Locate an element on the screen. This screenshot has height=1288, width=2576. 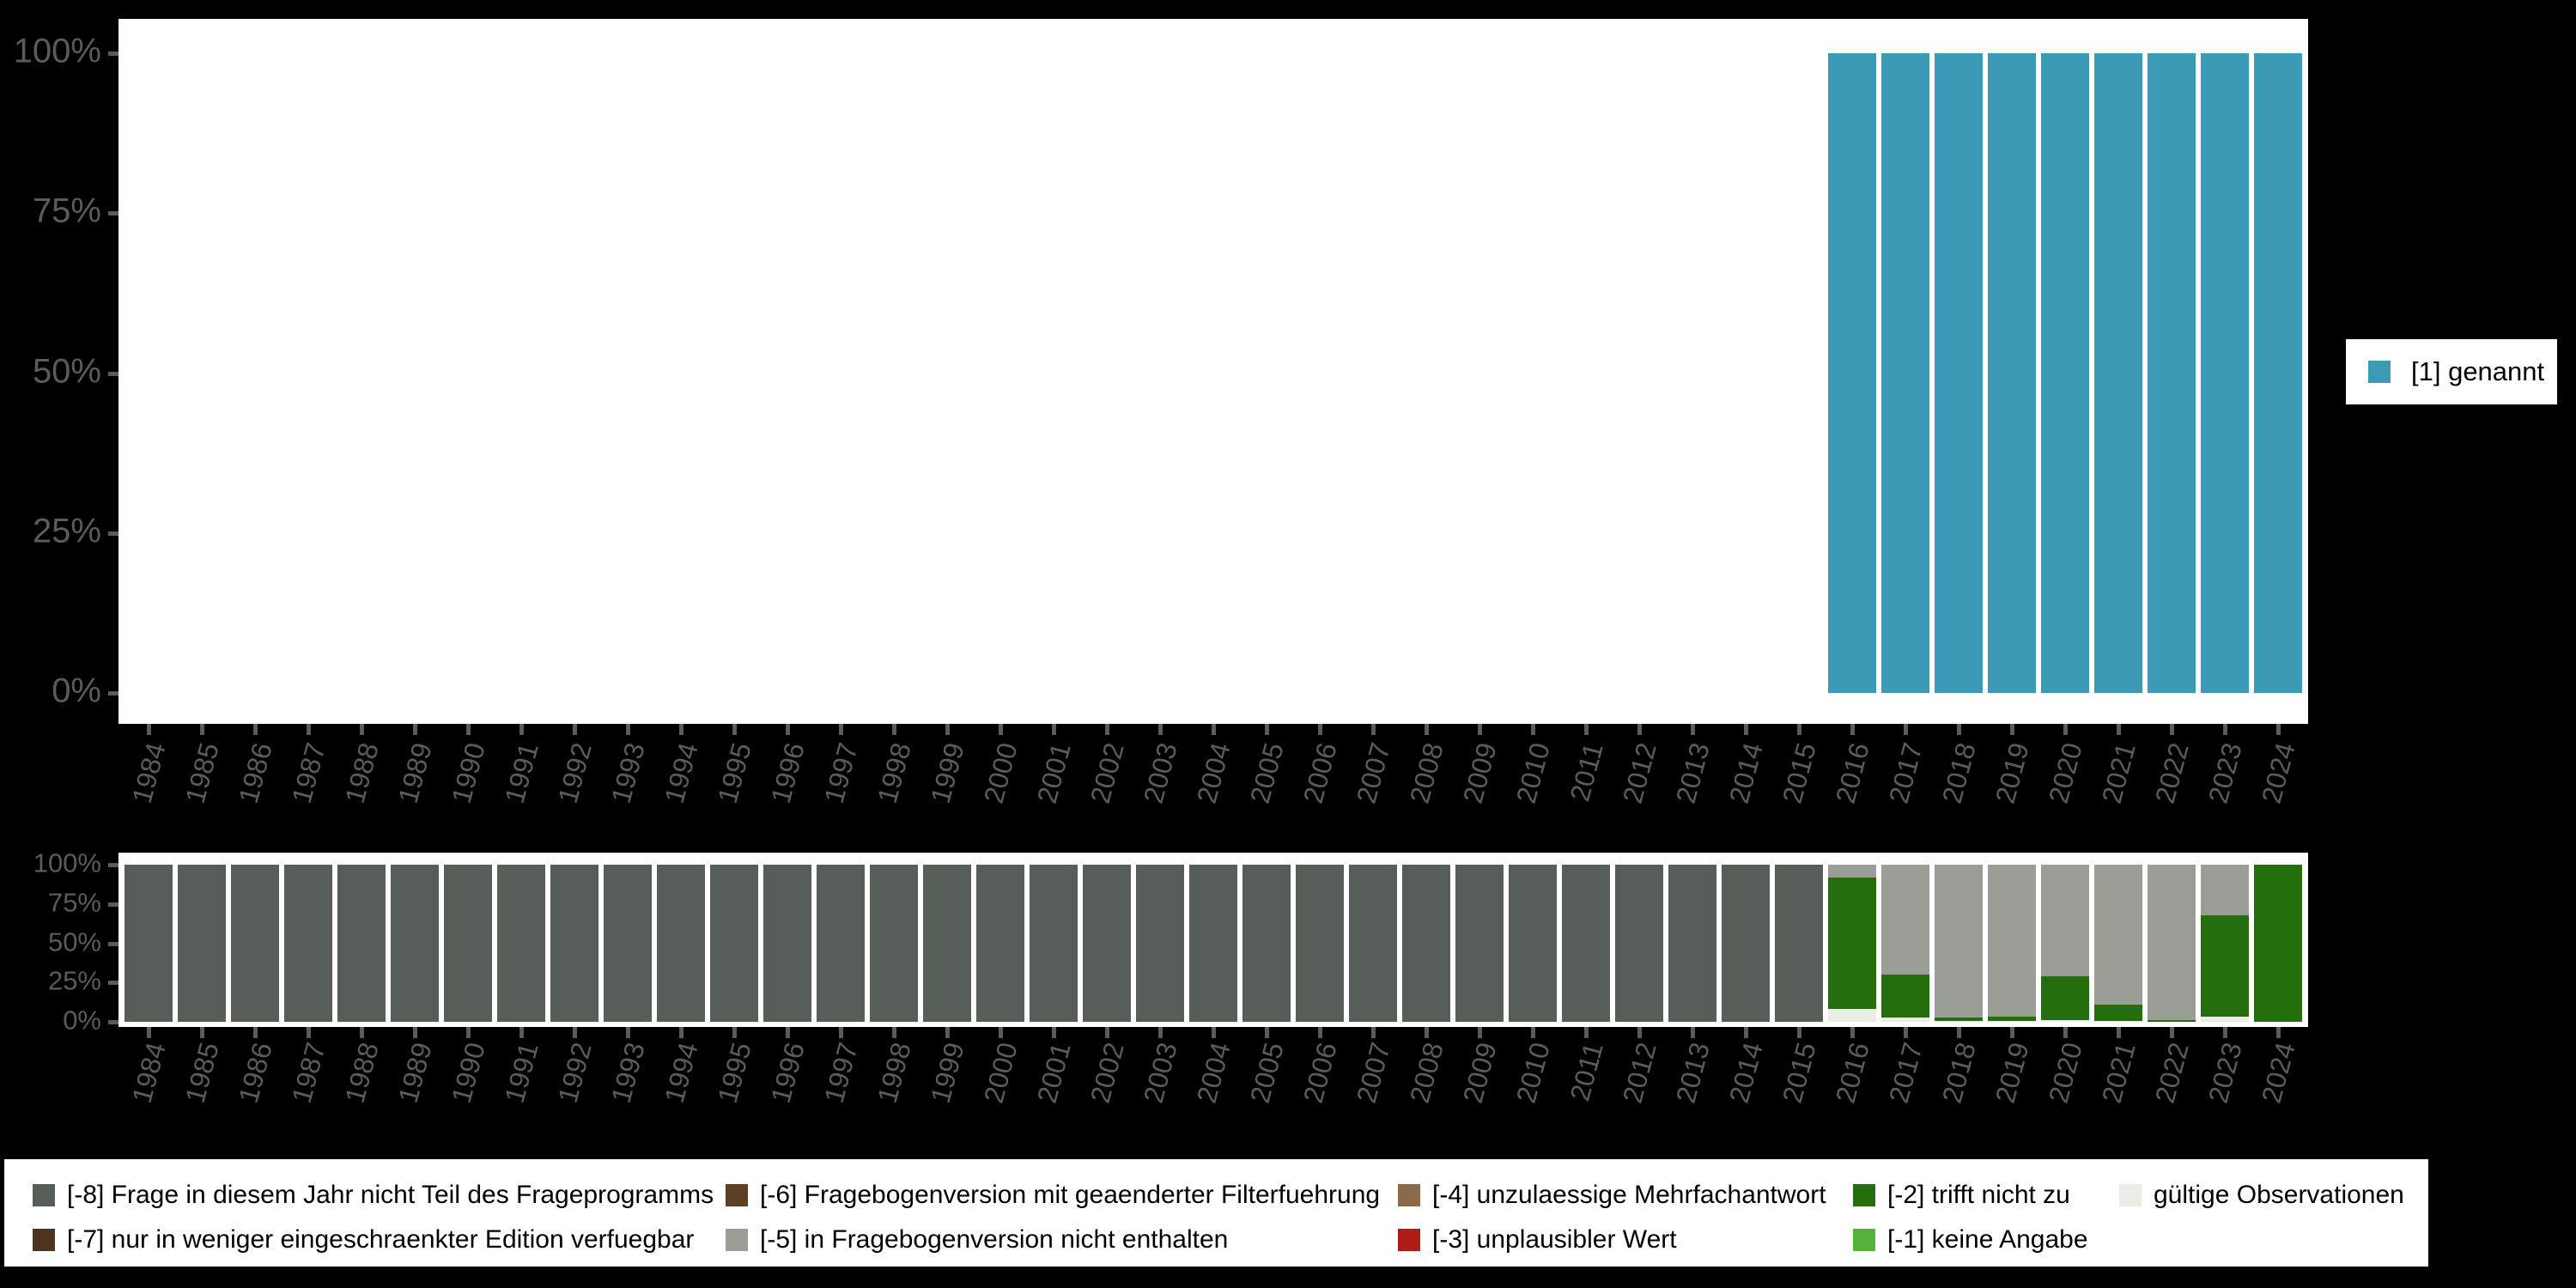
bar-2019 is located at coordinates (2012, 373).